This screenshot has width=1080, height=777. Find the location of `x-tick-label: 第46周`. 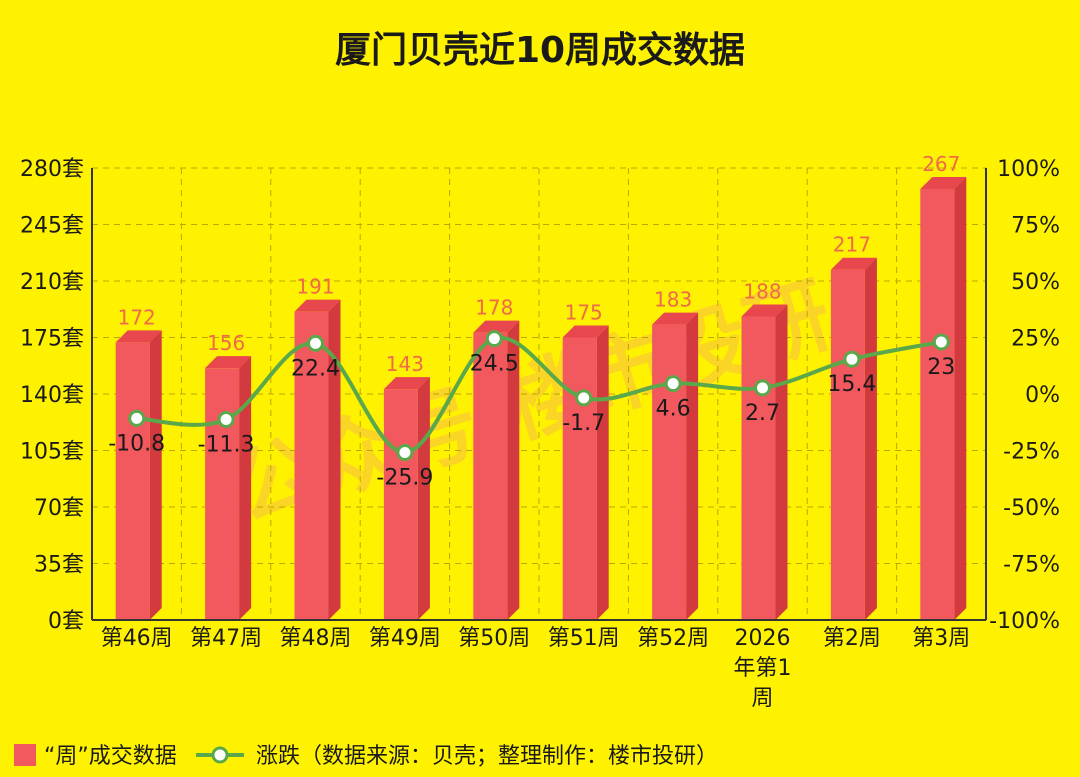

x-tick-label: 第46周 is located at coordinates (137, 638).